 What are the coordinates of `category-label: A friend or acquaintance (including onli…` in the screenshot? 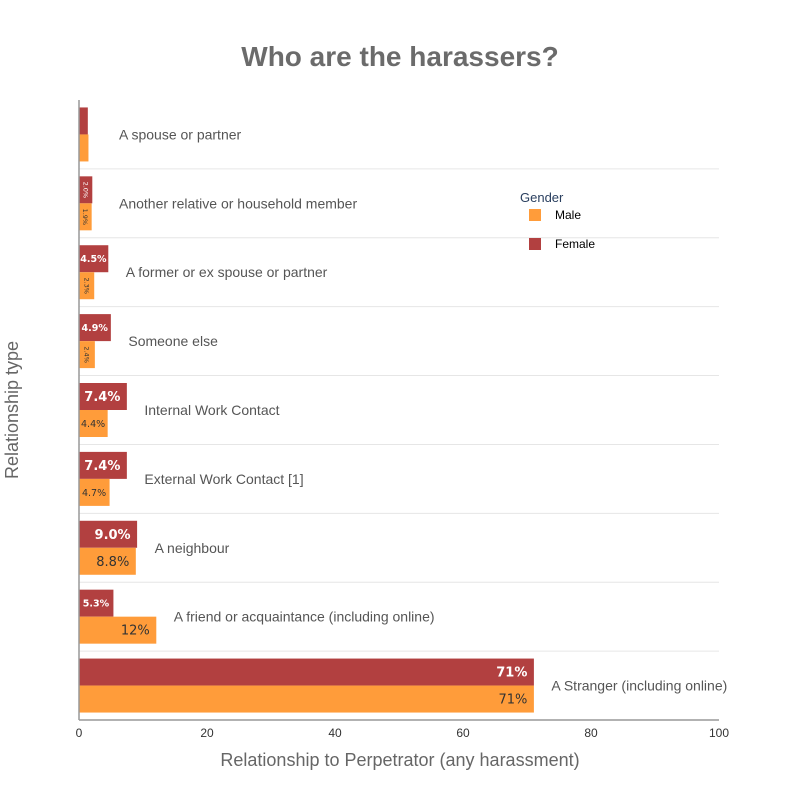 It's located at (304, 617).